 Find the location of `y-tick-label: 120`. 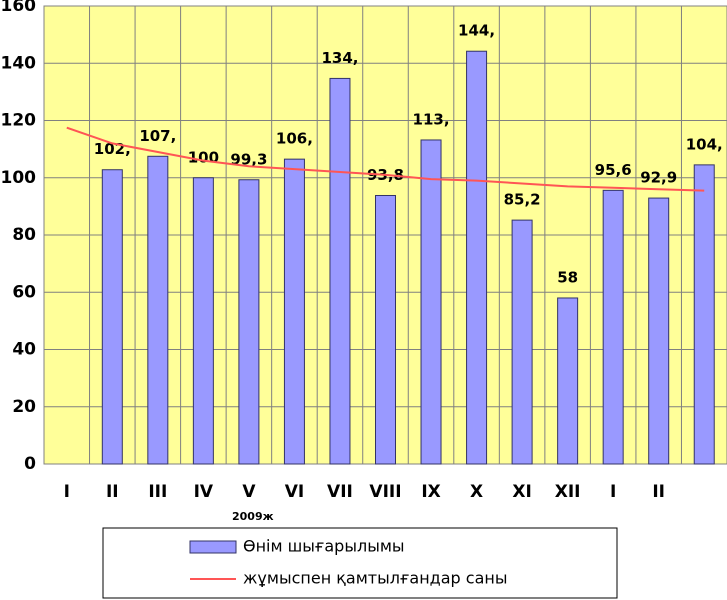

y-tick-label: 120 is located at coordinates (19, 121).